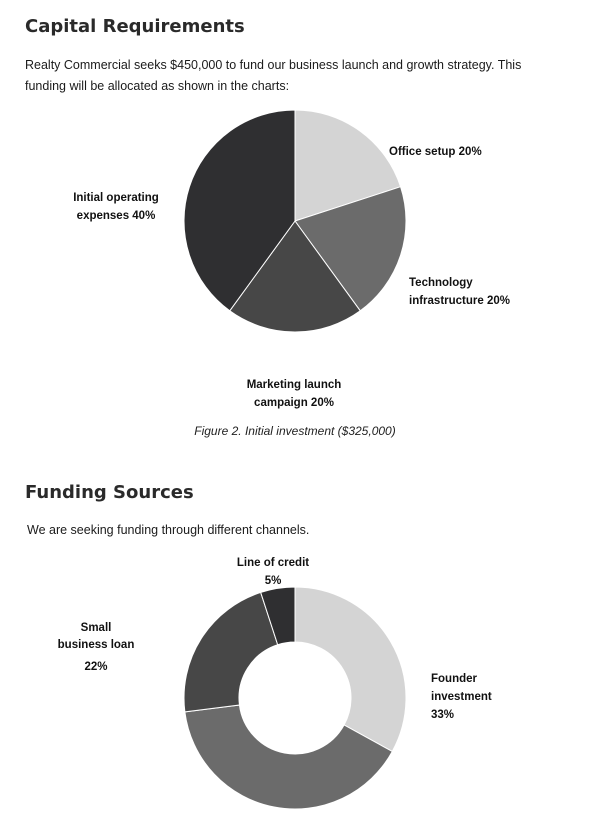 This screenshot has height=835, width=590. I want to click on funding-sources-heading: Funding Sources, so click(109, 492).